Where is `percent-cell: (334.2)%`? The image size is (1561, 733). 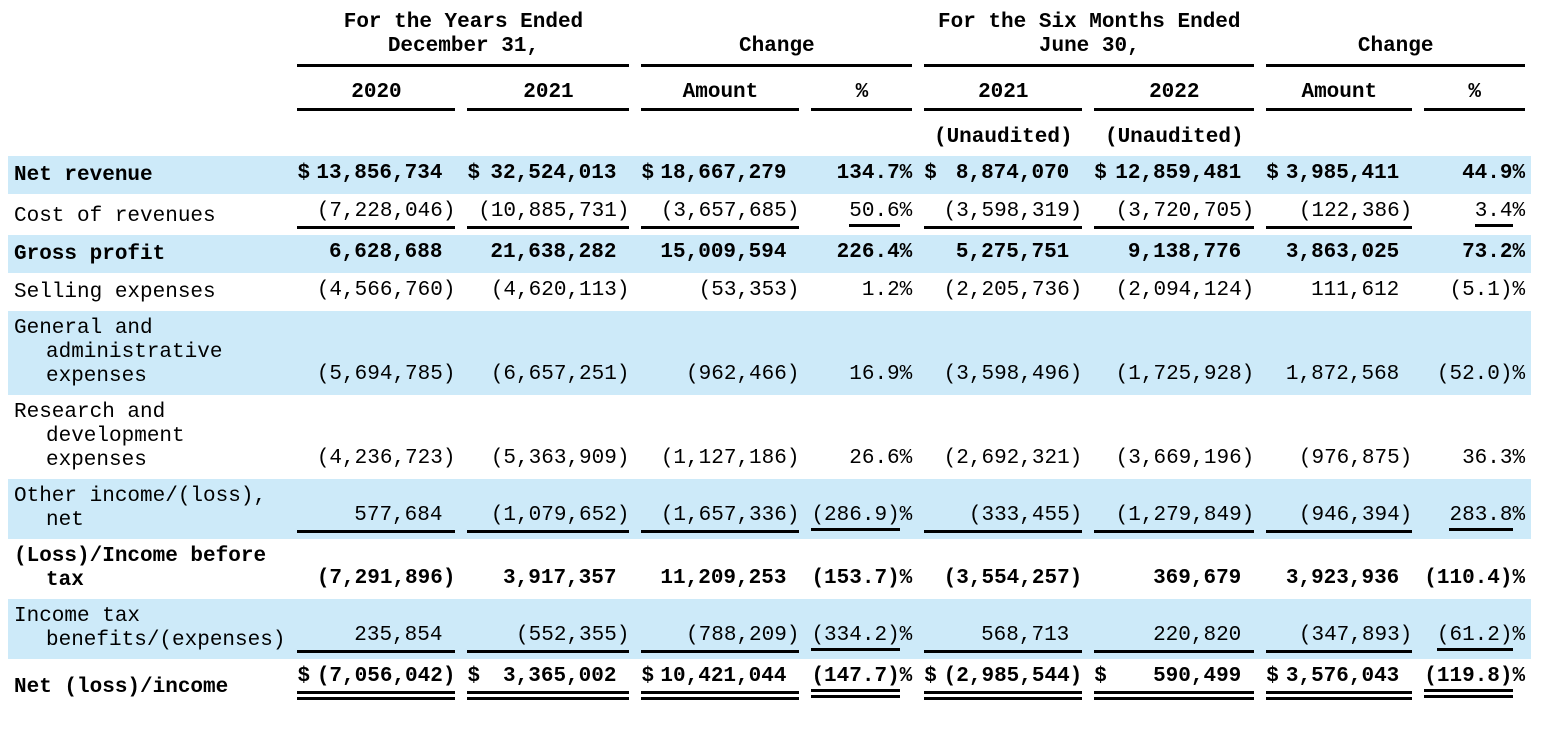
percent-cell: (334.2)% is located at coordinates (861, 629).